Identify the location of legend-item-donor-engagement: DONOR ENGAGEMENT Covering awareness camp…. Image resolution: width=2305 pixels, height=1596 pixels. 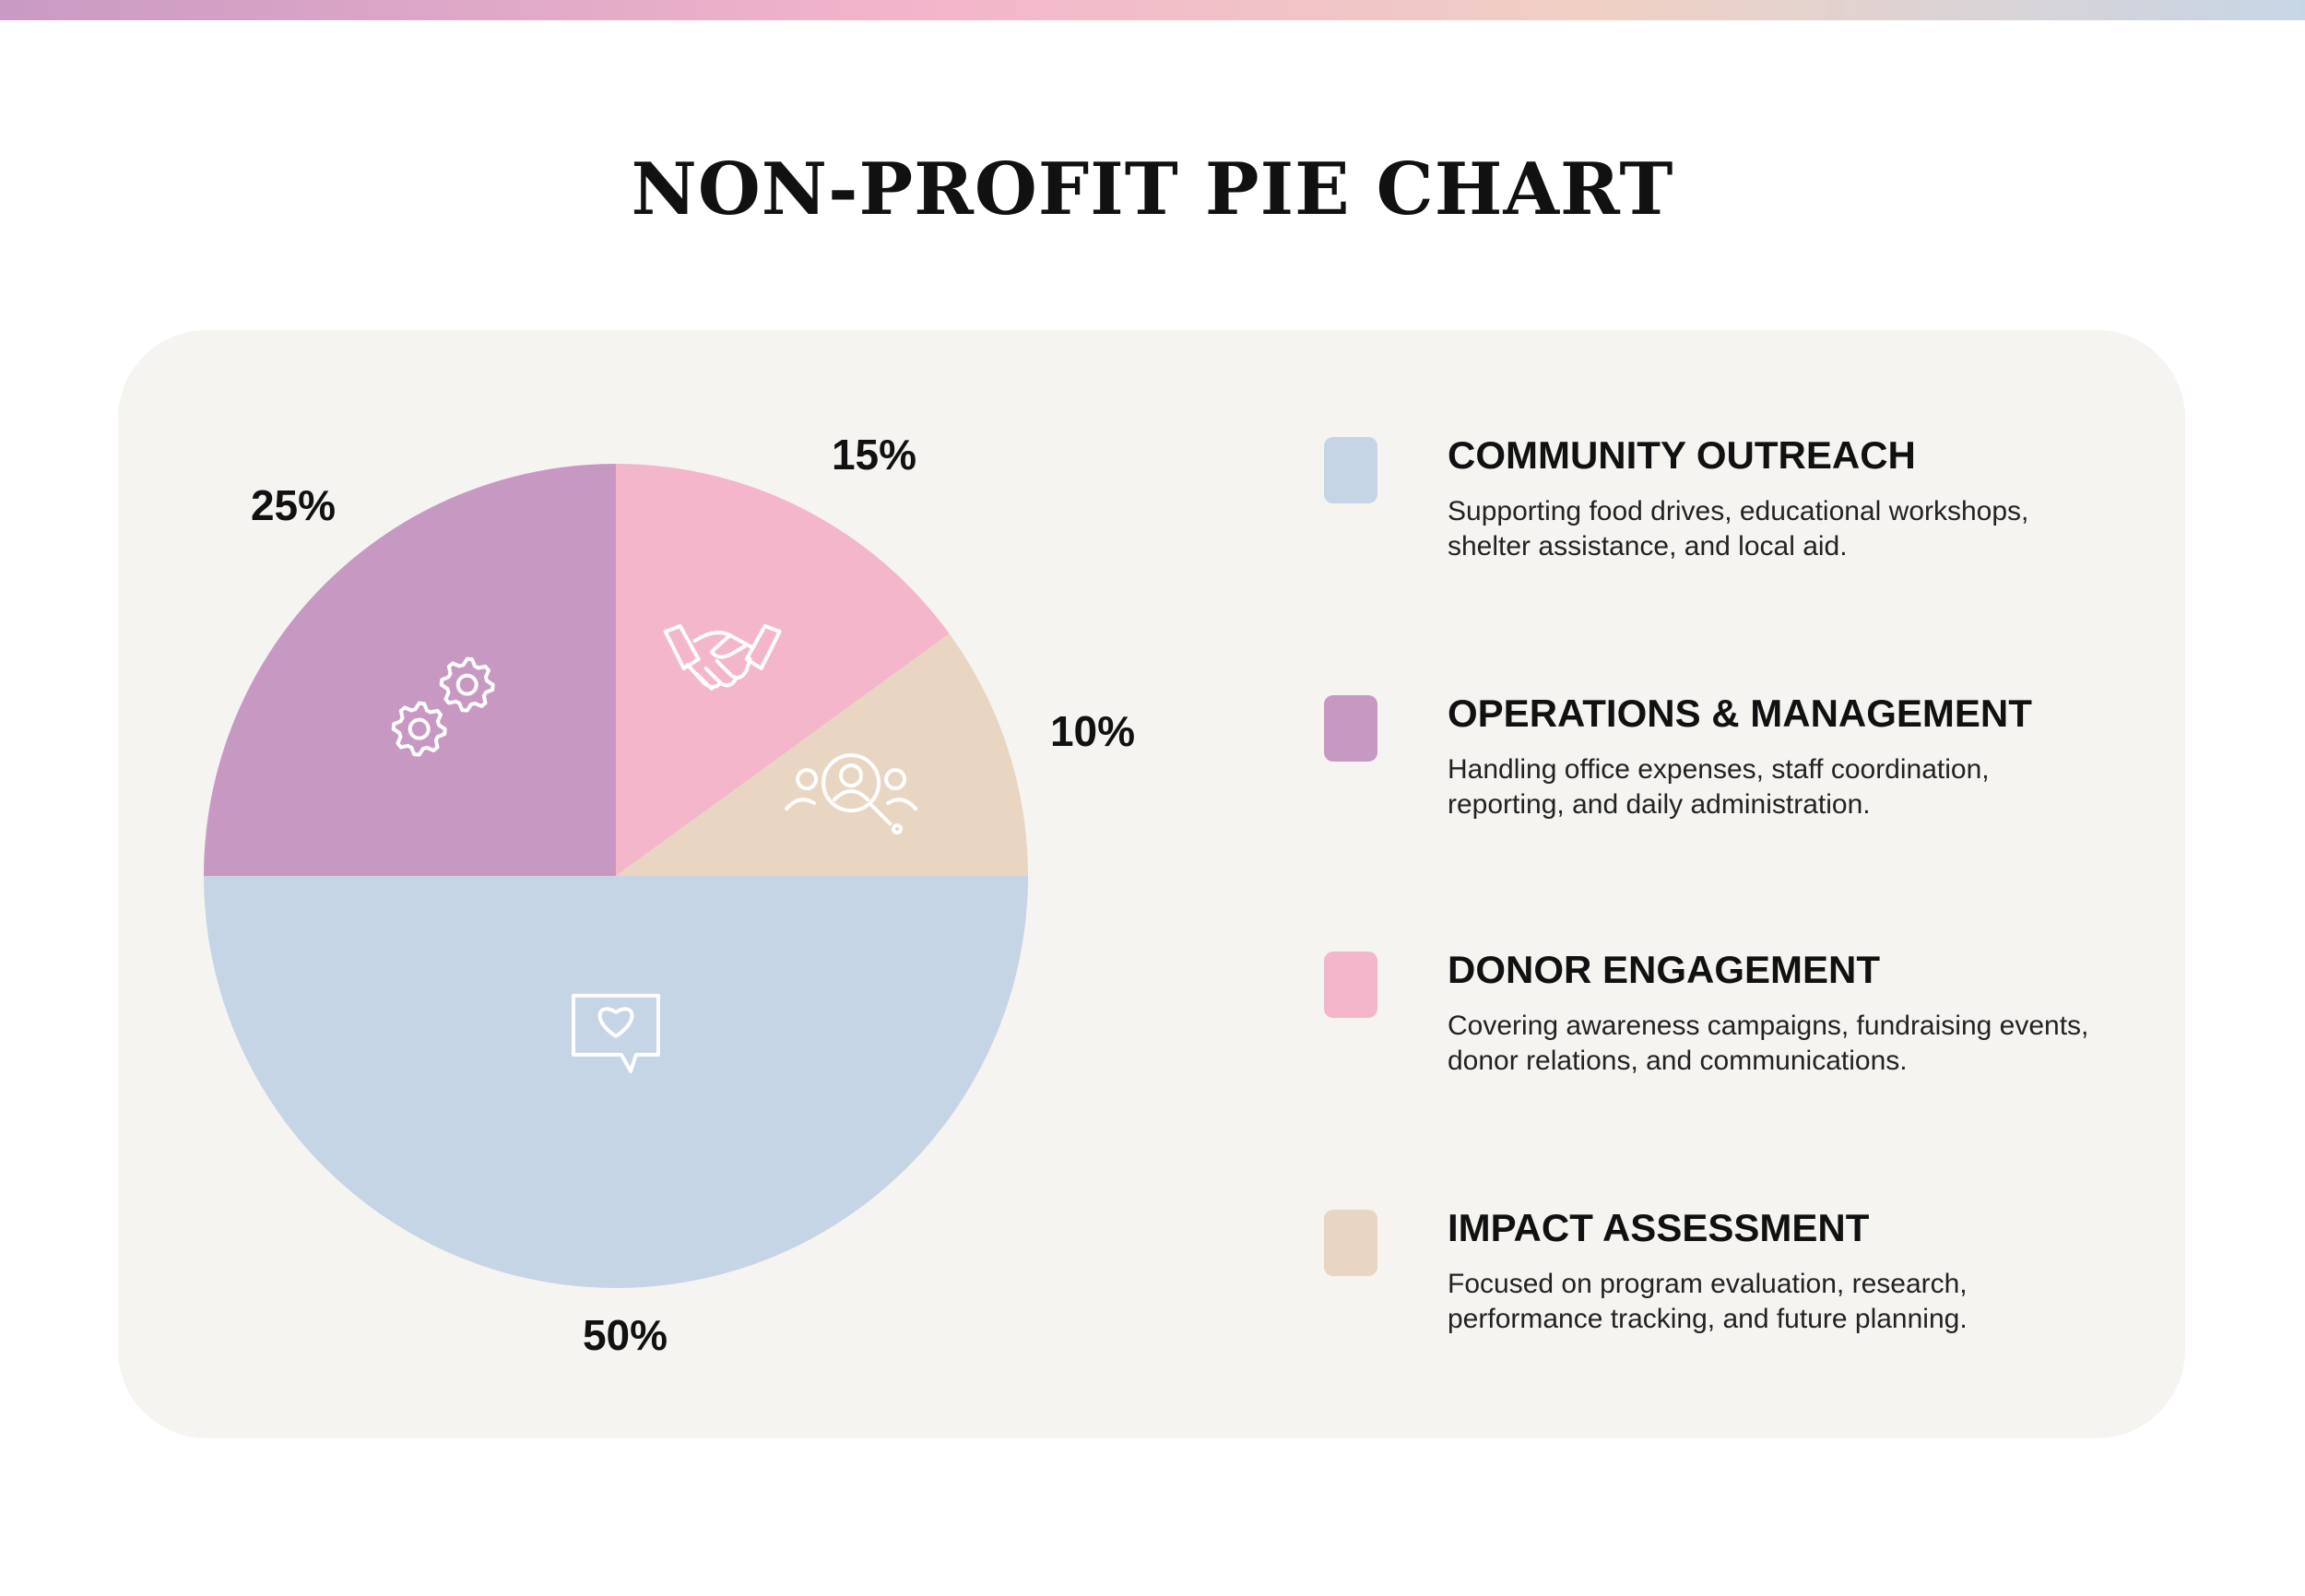
(1733, 1040).